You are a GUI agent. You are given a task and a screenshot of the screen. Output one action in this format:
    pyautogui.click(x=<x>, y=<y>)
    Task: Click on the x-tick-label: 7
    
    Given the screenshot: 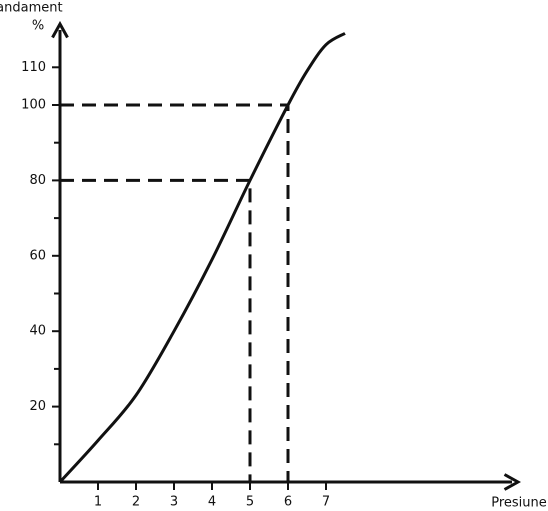 What is the action you would take?
    pyautogui.click(x=326, y=502)
    